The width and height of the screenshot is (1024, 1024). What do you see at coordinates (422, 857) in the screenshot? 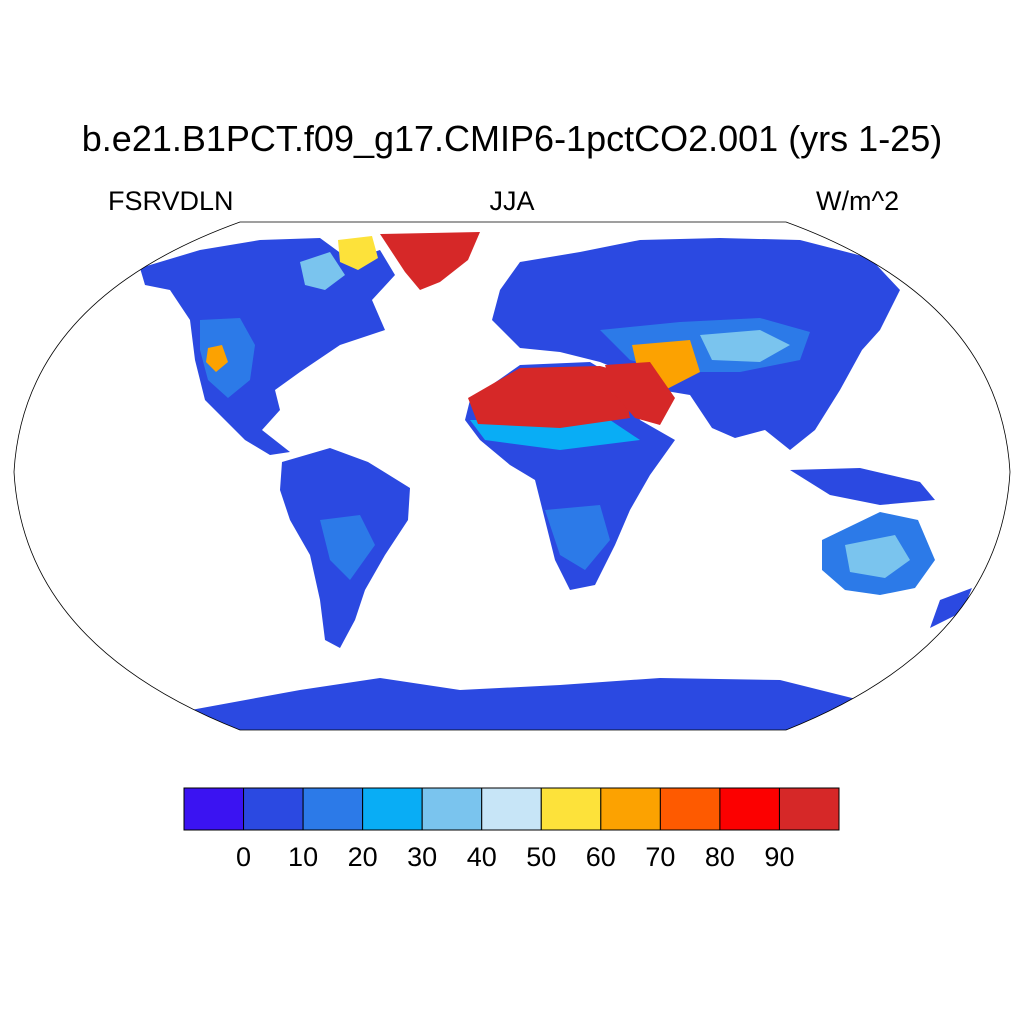
I see `colorbar-tick-label: 30` at bounding box center [422, 857].